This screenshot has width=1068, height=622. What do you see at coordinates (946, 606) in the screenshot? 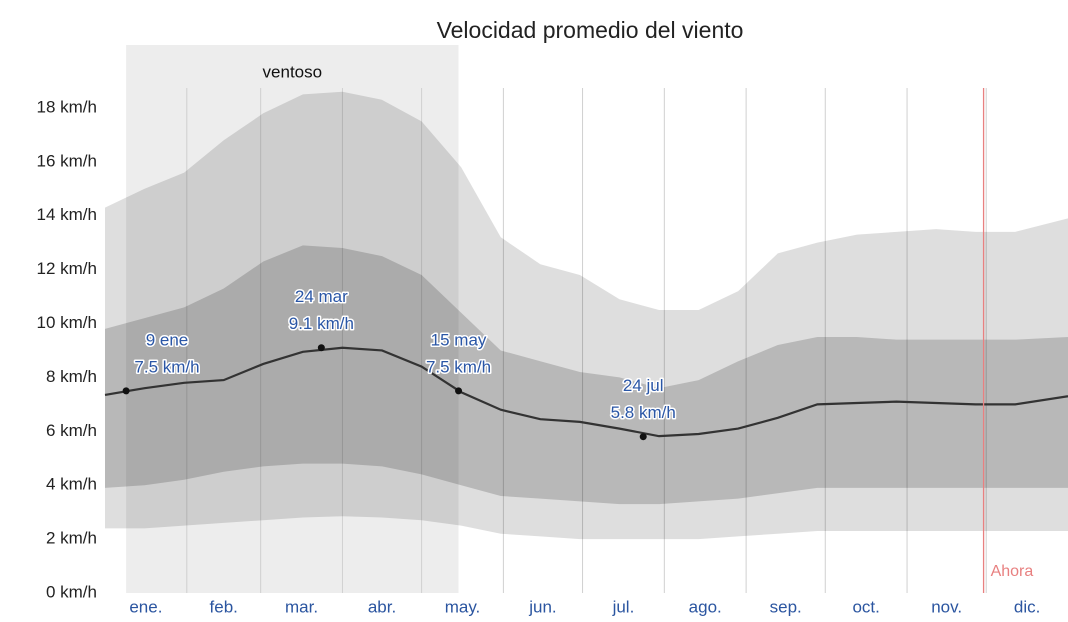
I see `x-tick-label: nov.` at bounding box center [946, 606].